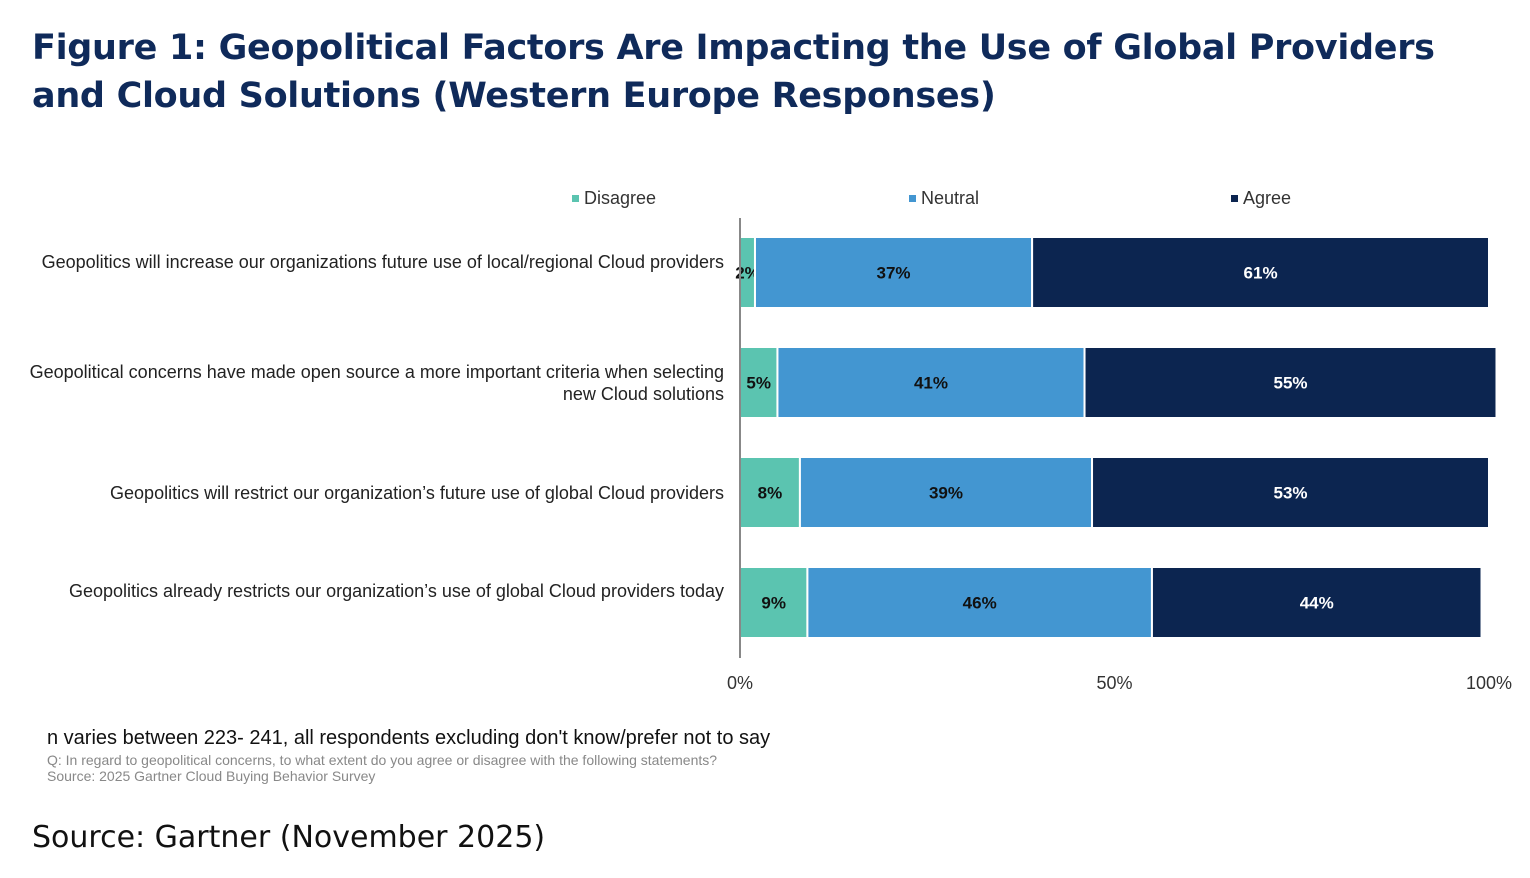 The height and width of the screenshot is (878, 1530). I want to click on data-label: 39%, so click(946, 493).